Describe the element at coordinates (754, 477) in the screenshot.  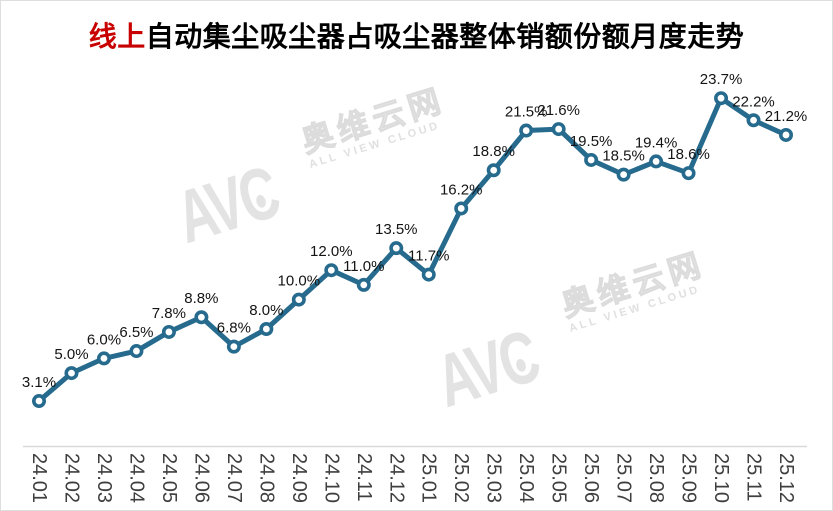
I see `x-tick-label: 25.11` at that location.